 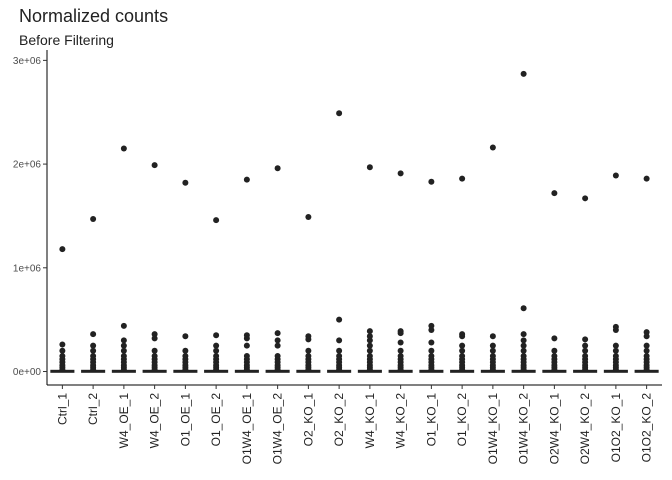 What do you see at coordinates (616, 428) in the screenshot?
I see `x-tick-label: O1O2_KO_1` at bounding box center [616, 428].